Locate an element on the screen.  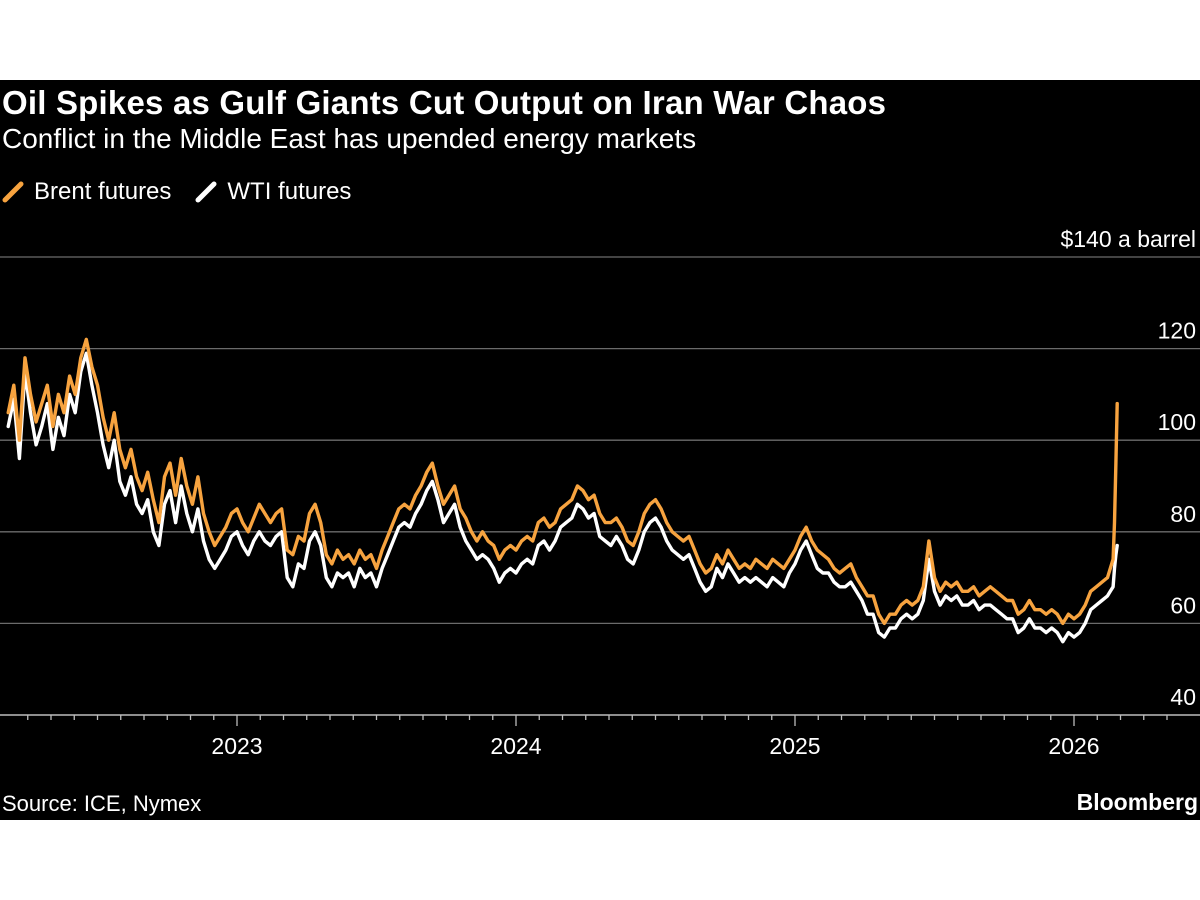
source-note: Source: ICE, Nymex is located at coordinates (102, 803).